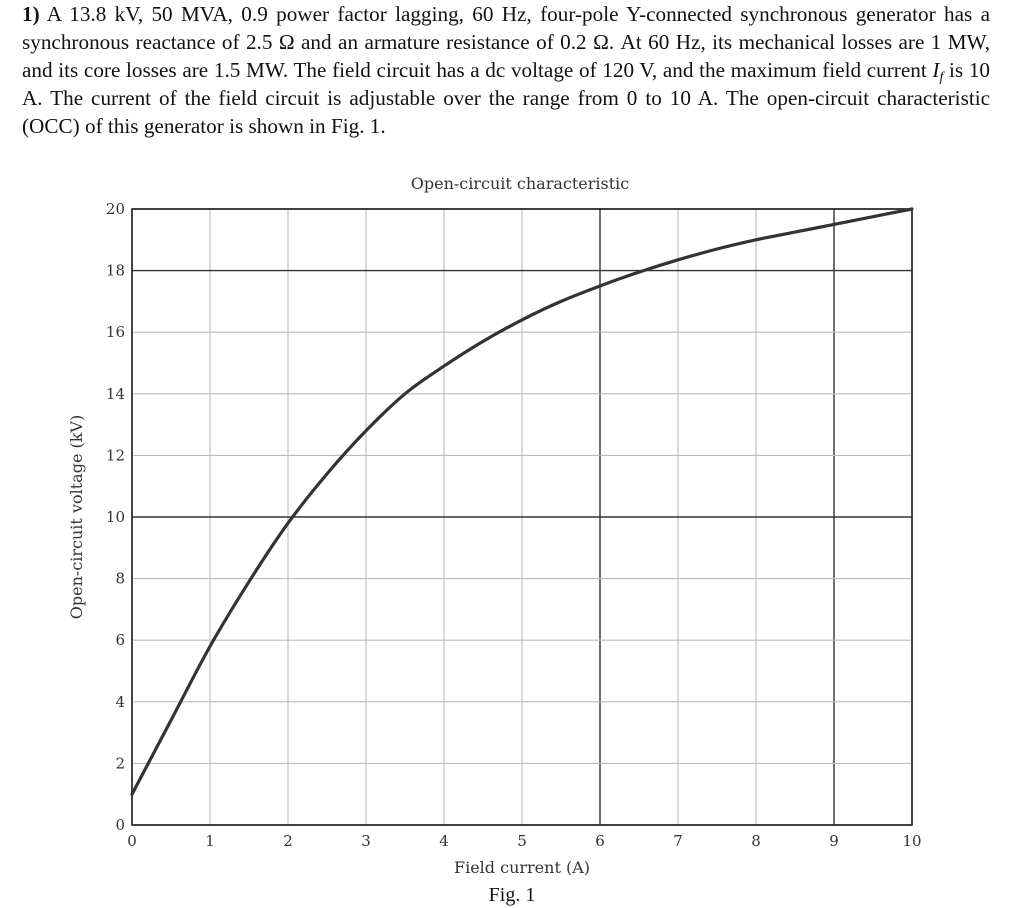 This screenshot has width=1024, height=908. Describe the element at coordinates (31, 14) in the screenshot. I see `problem-number: 1)` at that location.